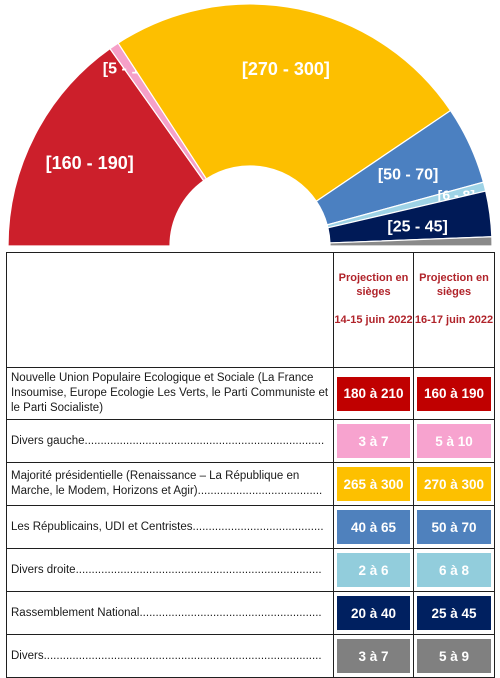  I want to click on projection-value: 20 à 40, so click(373, 613).